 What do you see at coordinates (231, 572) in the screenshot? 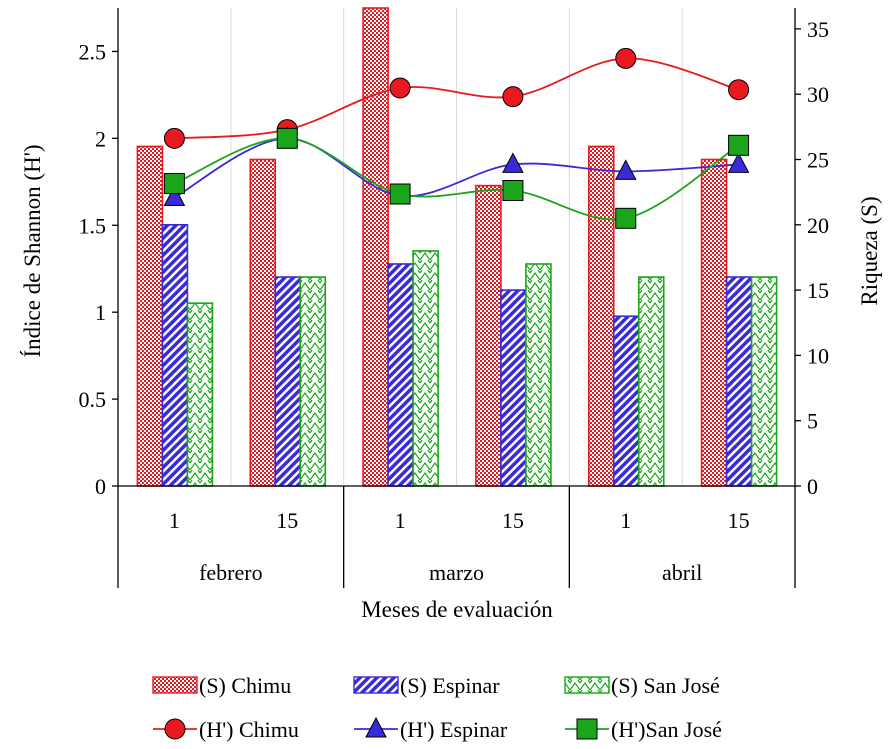
I see `month-label: febrero` at bounding box center [231, 572].